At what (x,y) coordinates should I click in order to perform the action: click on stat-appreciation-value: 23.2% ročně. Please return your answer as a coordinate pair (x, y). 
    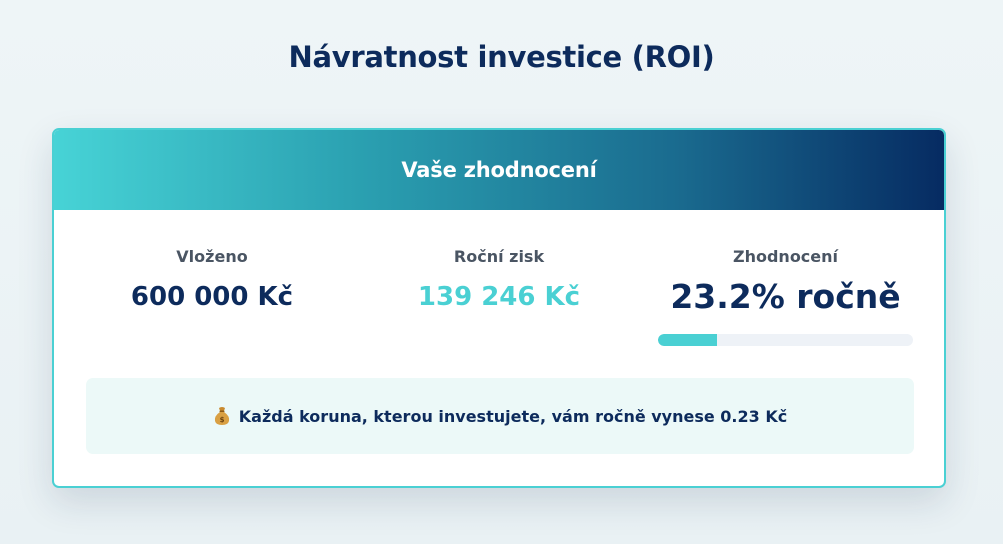
    Looking at the image, I should click on (785, 296).